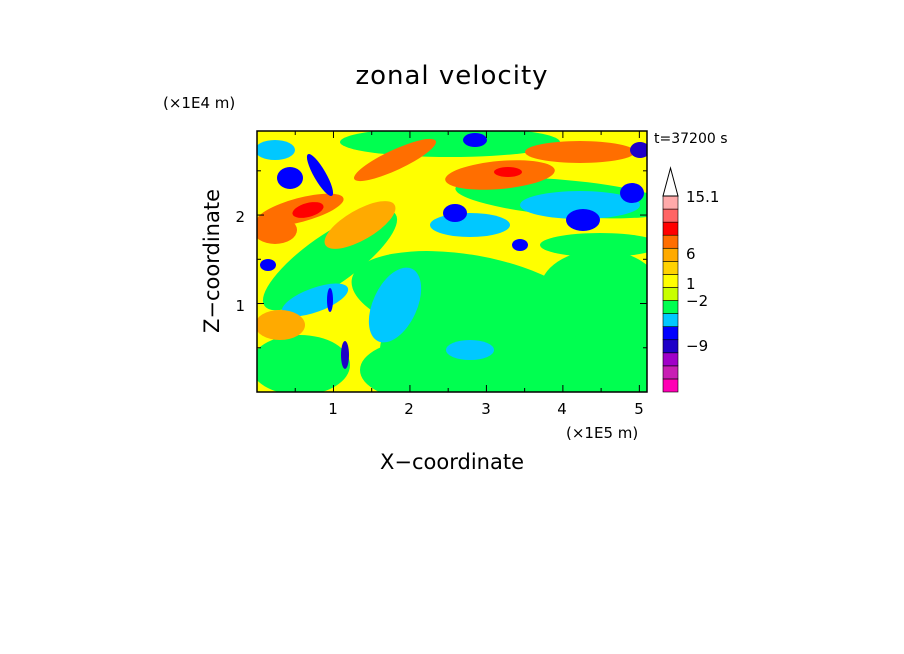  I want to click on x-tick-label-1: 1, so click(333, 409).